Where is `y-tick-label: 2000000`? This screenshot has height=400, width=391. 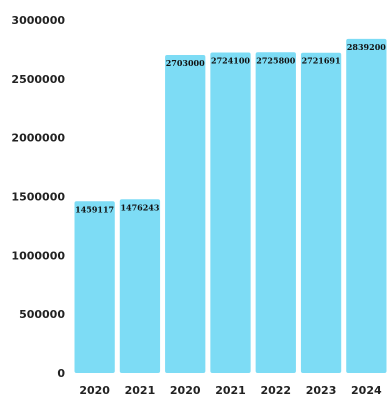
y-tick-label: 2000000 is located at coordinates (38, 138).